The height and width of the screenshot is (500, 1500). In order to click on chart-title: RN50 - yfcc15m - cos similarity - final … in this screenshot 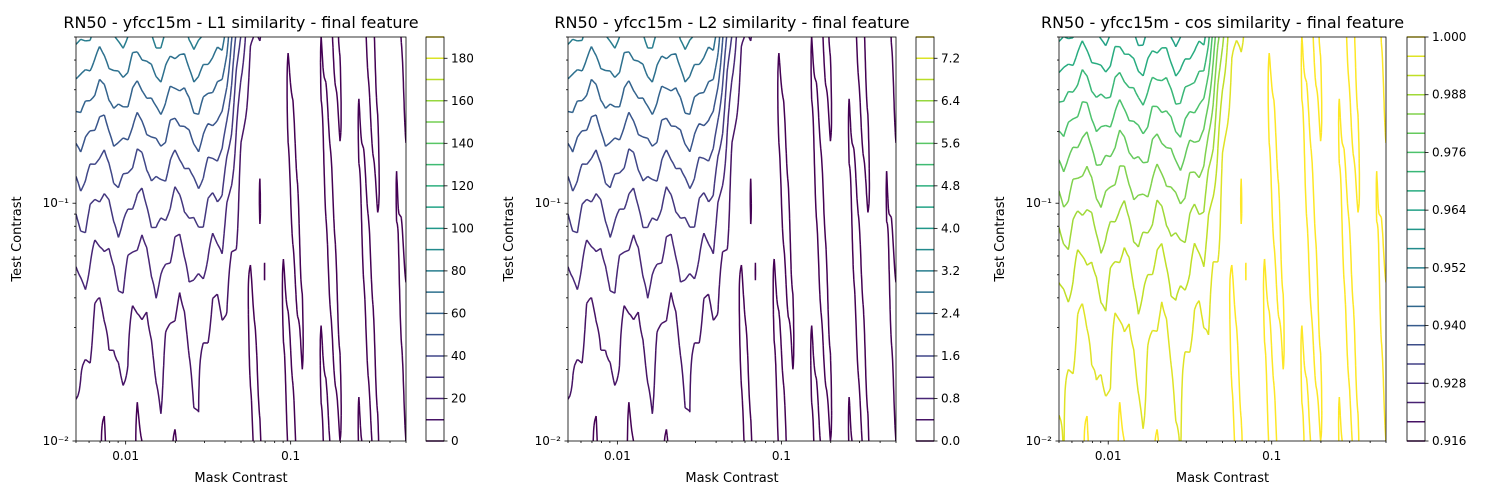, I will do `click(1222, 22)`.